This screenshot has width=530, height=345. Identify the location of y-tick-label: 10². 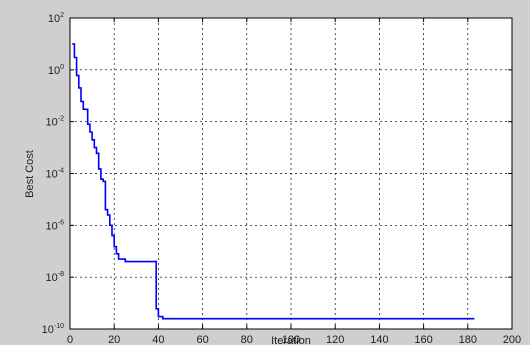
(56, 18).